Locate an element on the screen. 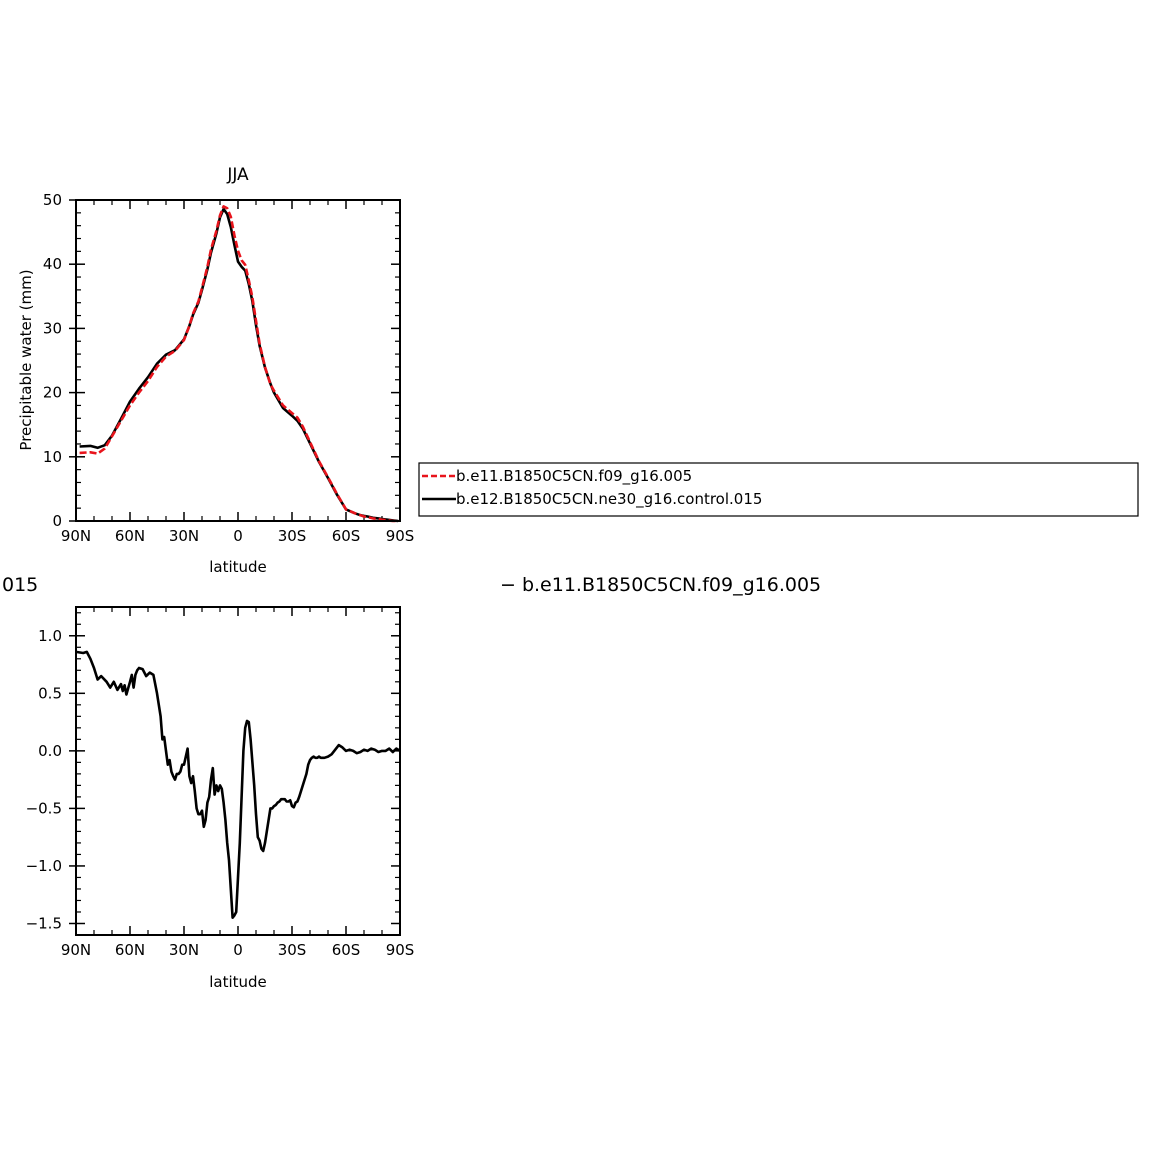 The height and width of the screenshot is (1153, 1156). y-tick-label: 50 is located at coordinates (52, 200).